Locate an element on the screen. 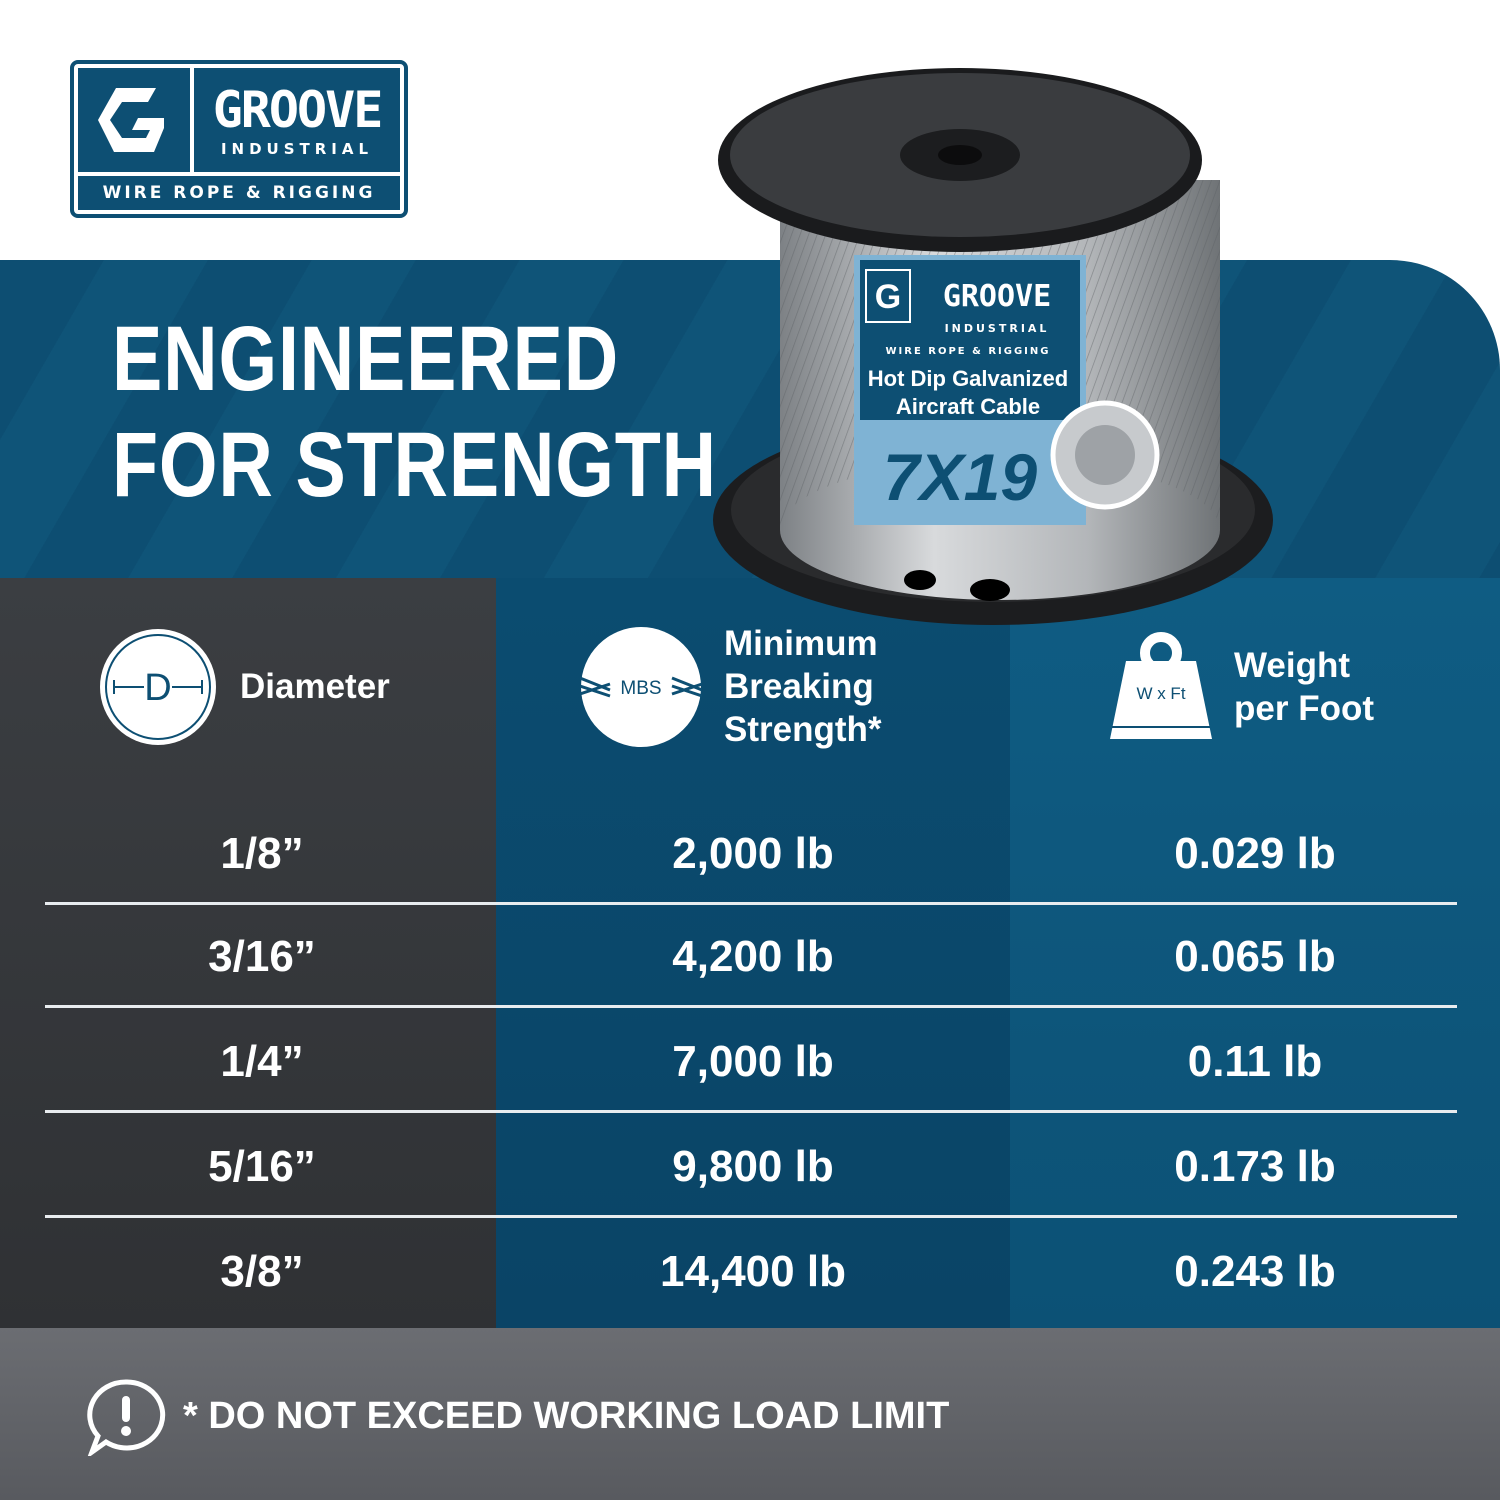  header-diameter: D Diameter is located at coordinates (244, 686).